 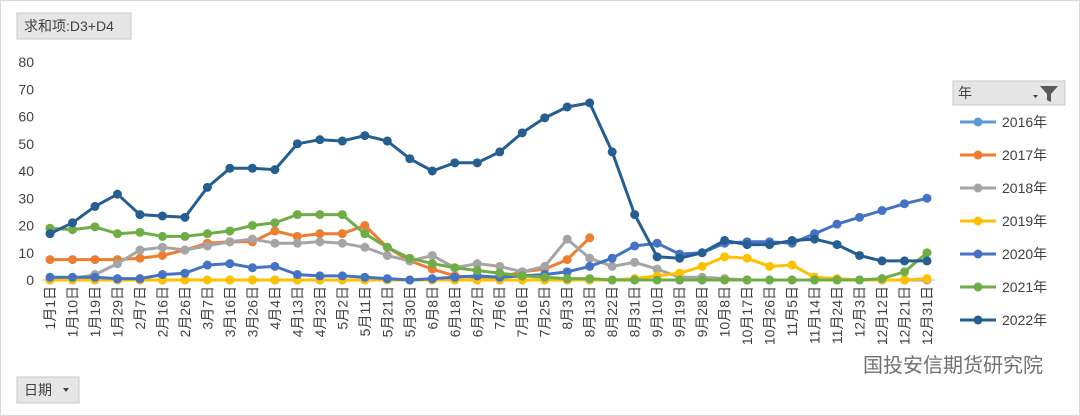 What do you see at coordinates (275, 308) in the screenshot?
I see `x-tick-label: 4月4日` at bounding box center [275, 308].